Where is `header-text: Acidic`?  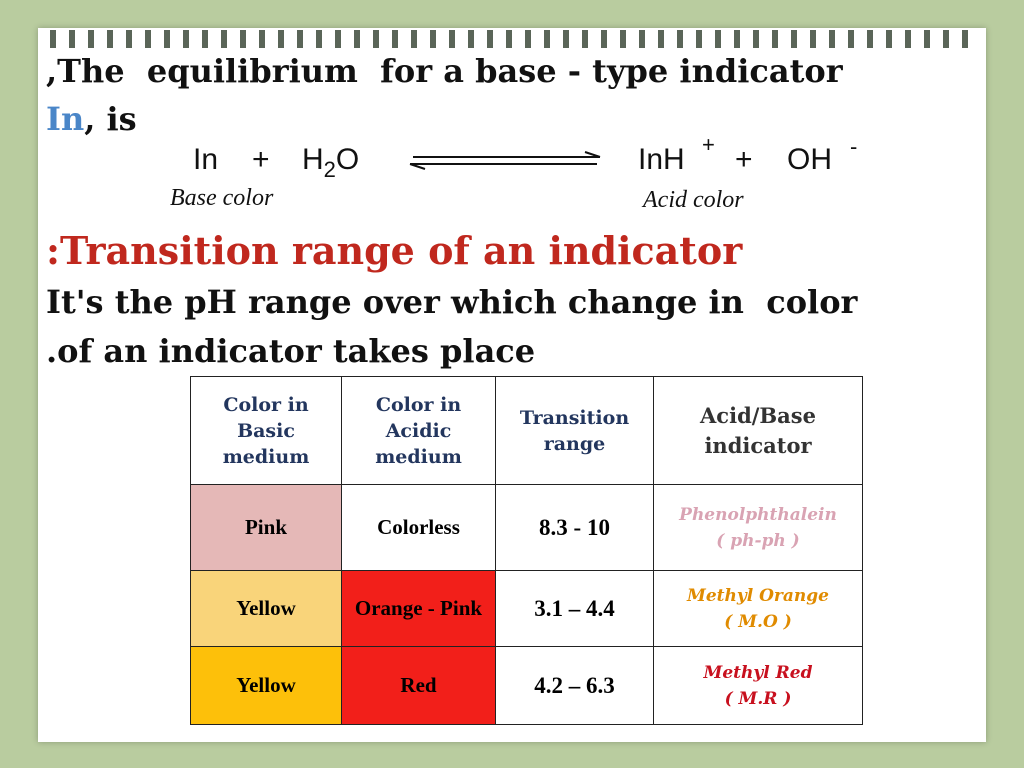
header-text: Acidic is located at coordinates (418, 430).